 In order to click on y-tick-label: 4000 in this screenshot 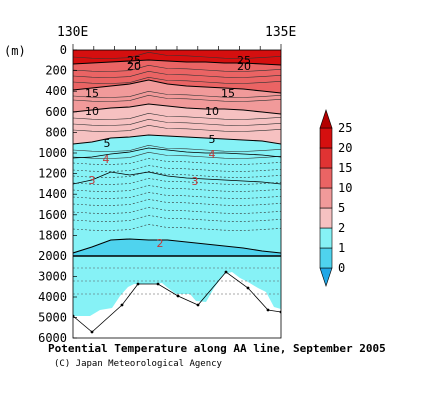, I will do `click(52, 297)`.